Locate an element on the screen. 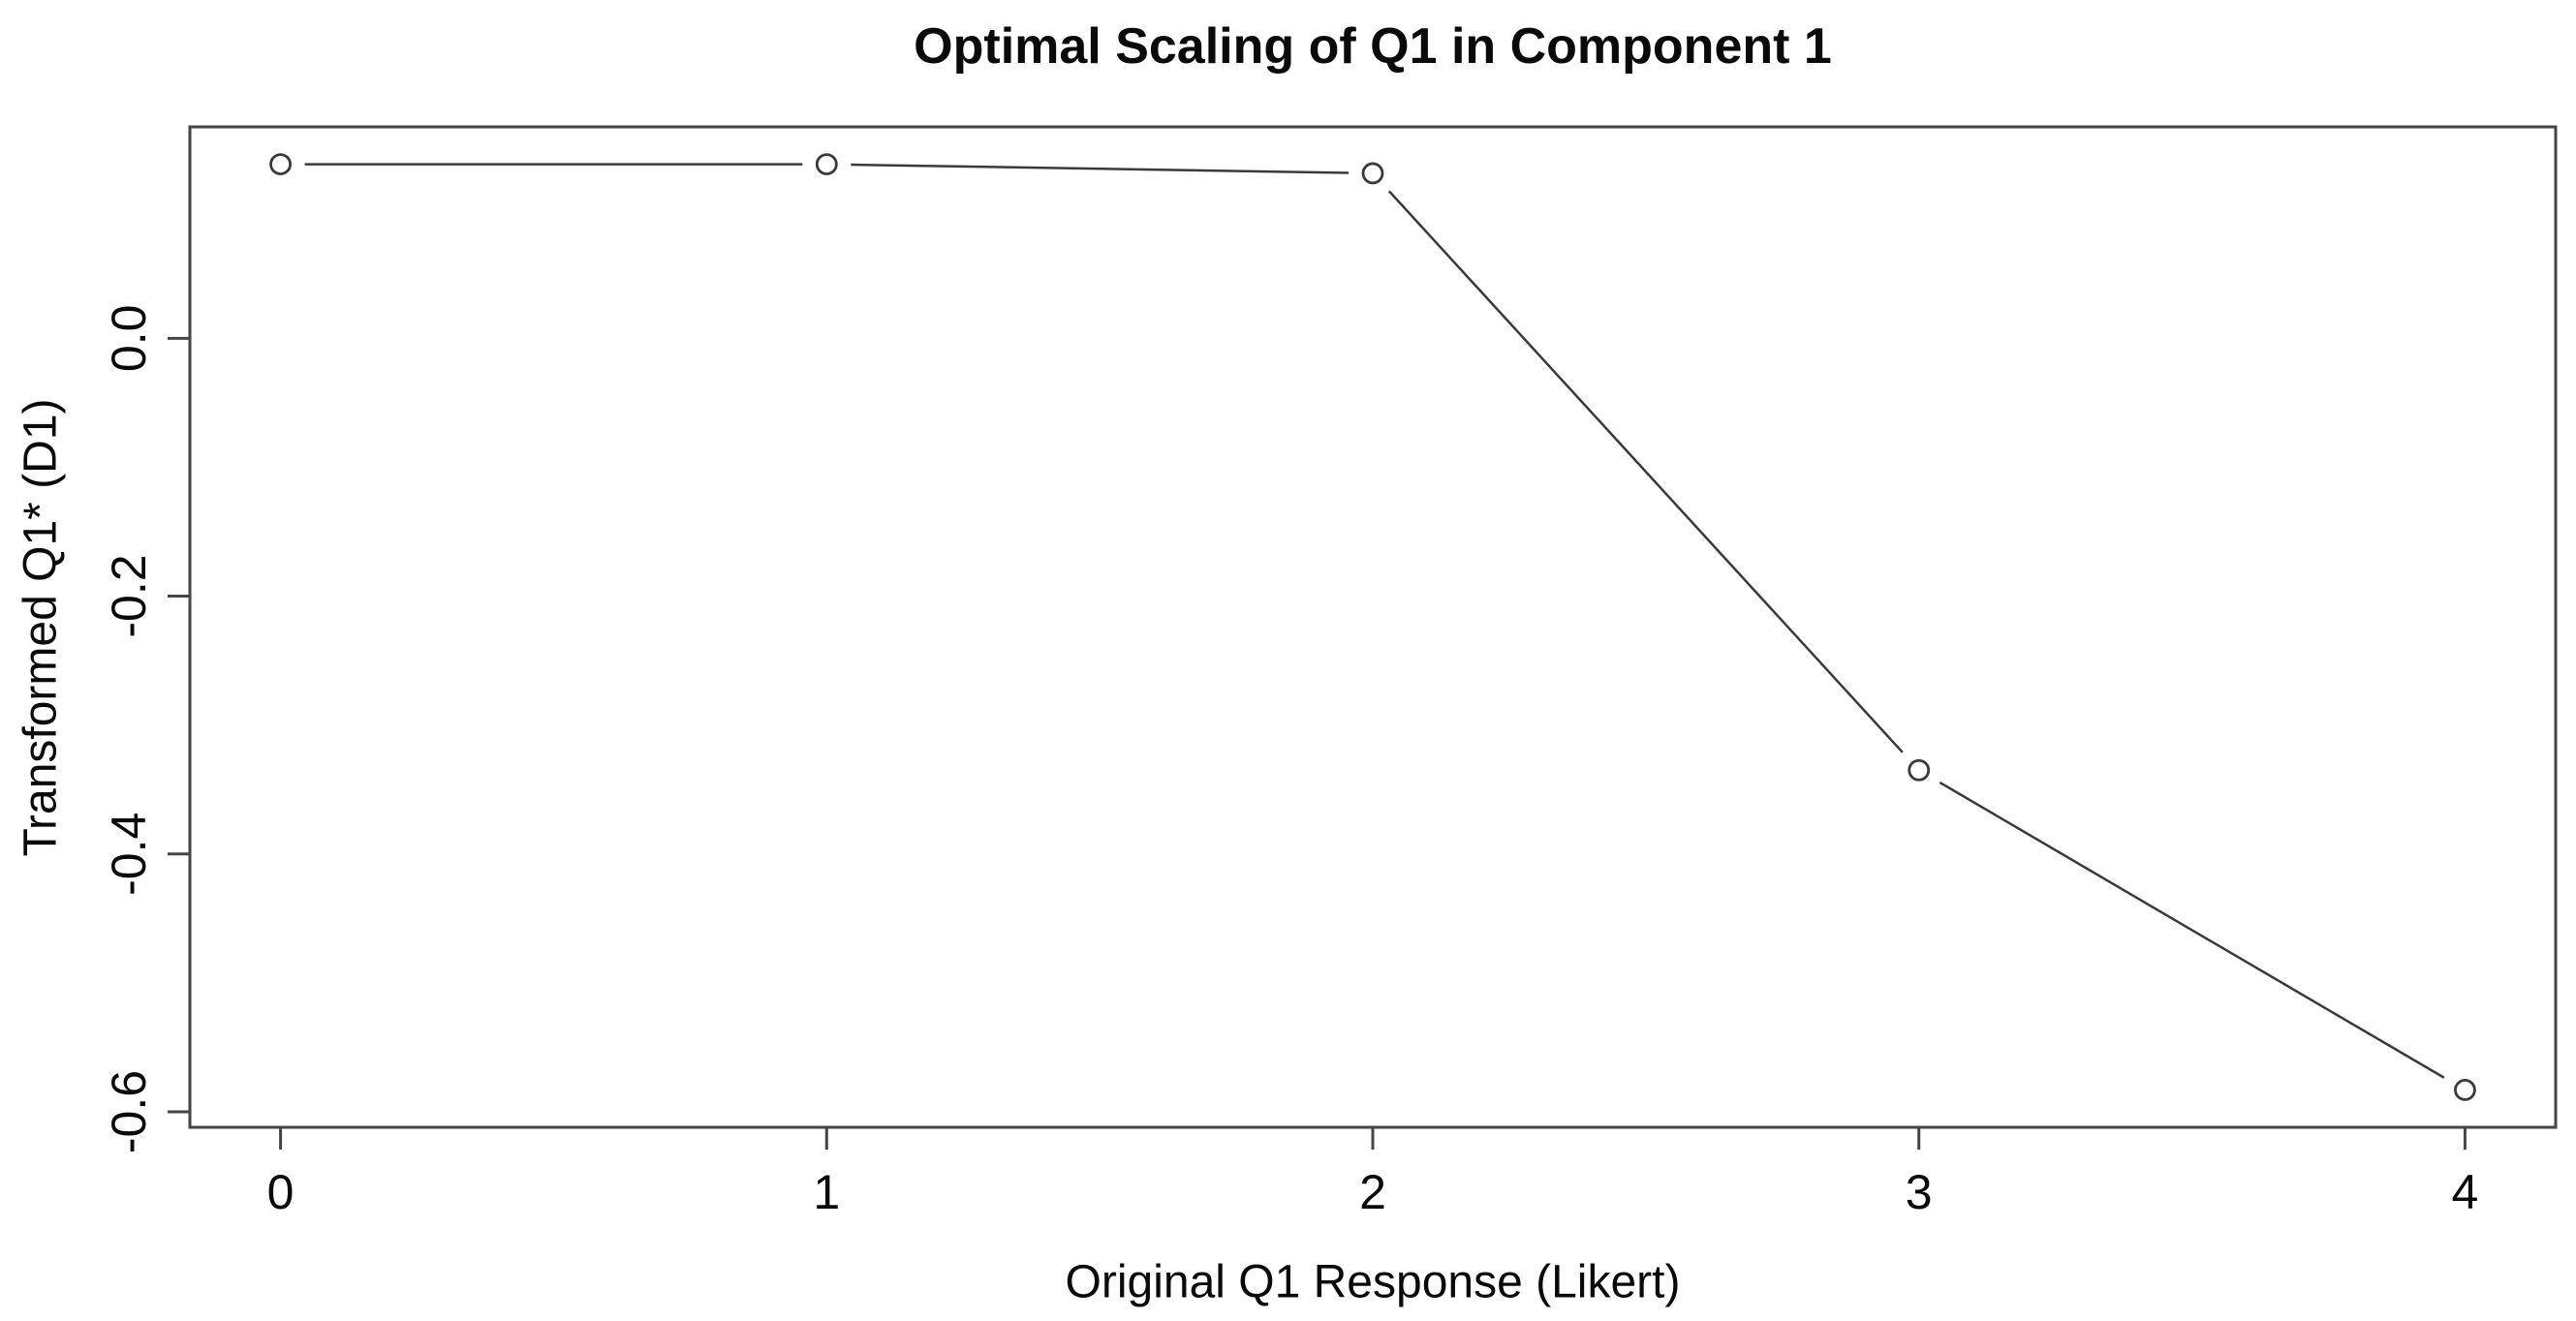 This screenshot has height=1321, width=2576. x-tick-label: 2 is located at coordinates (1372, 1192).